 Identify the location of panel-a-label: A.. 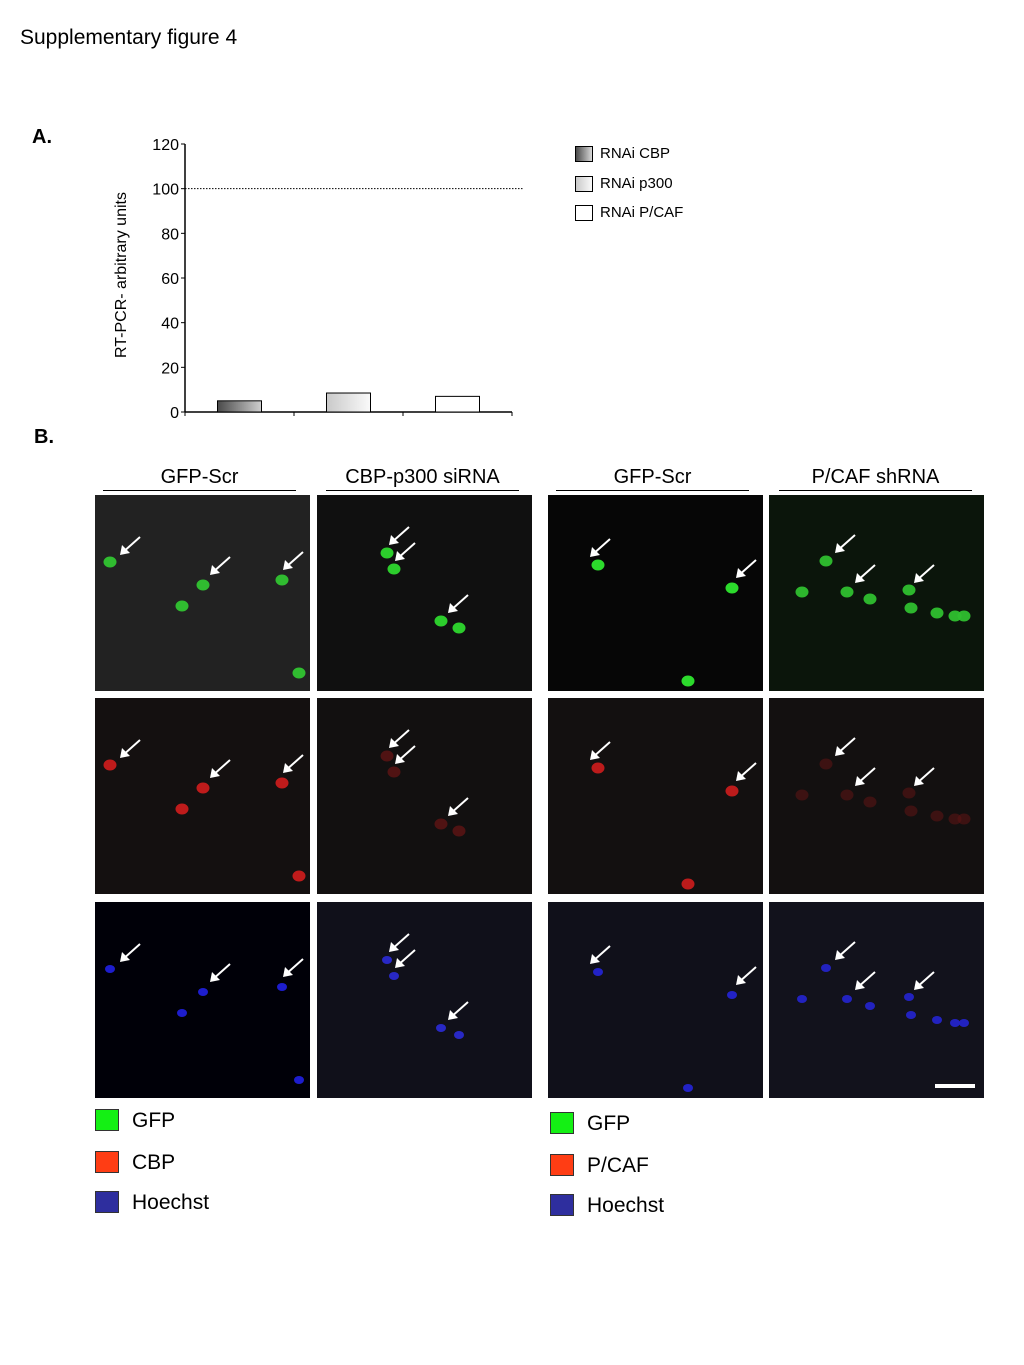
(42, 137).